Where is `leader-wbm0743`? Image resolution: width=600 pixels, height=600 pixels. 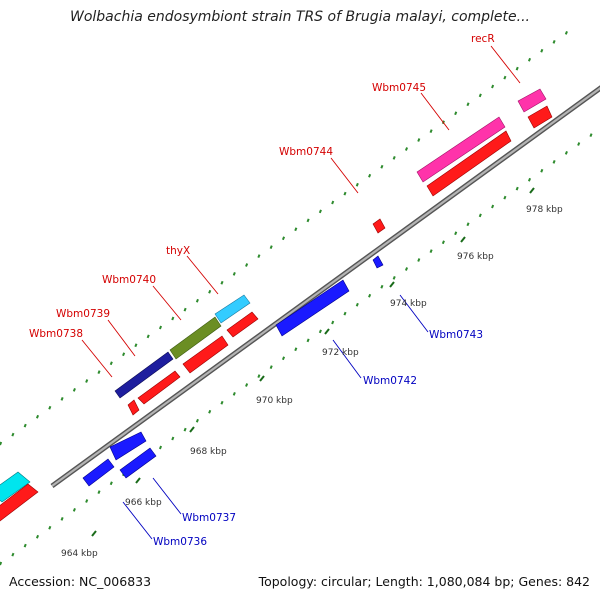
leader-wbm0743 is located at coordinates (414, 313).